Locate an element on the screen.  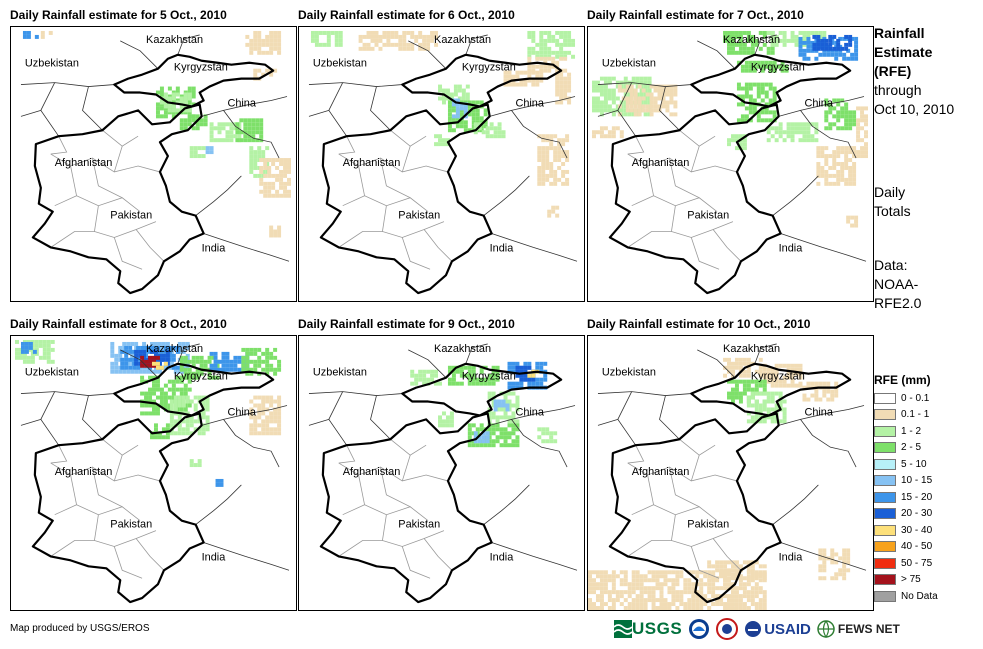
sidebar-through-date: Oct 10, 2010 is located at coordinates (914, 109).